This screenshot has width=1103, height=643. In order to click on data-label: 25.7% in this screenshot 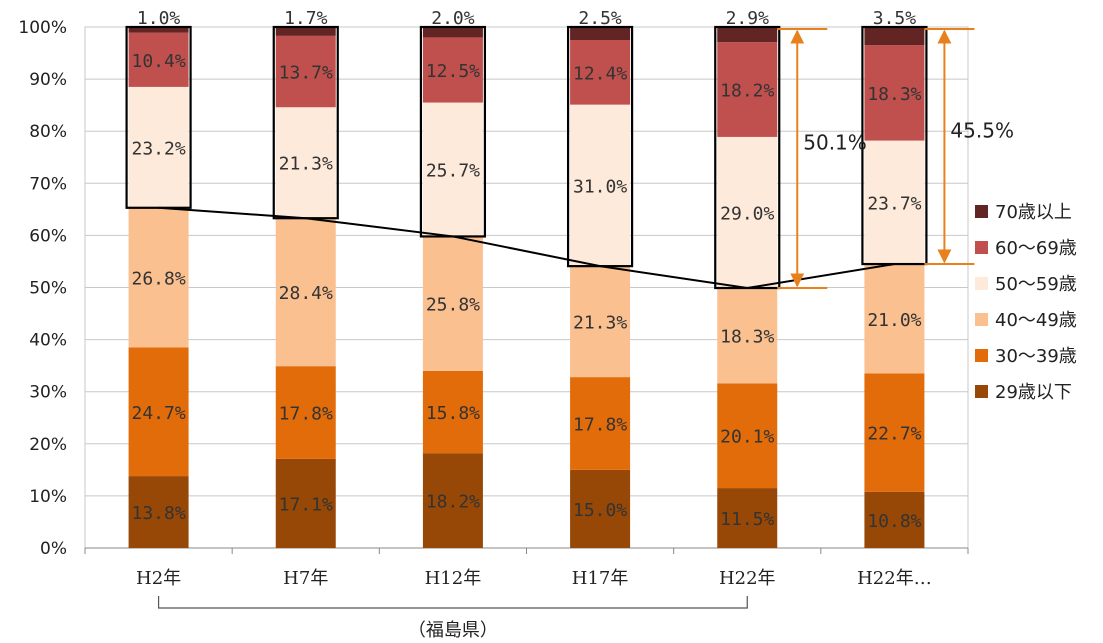, I will do `click(453, 170)`.